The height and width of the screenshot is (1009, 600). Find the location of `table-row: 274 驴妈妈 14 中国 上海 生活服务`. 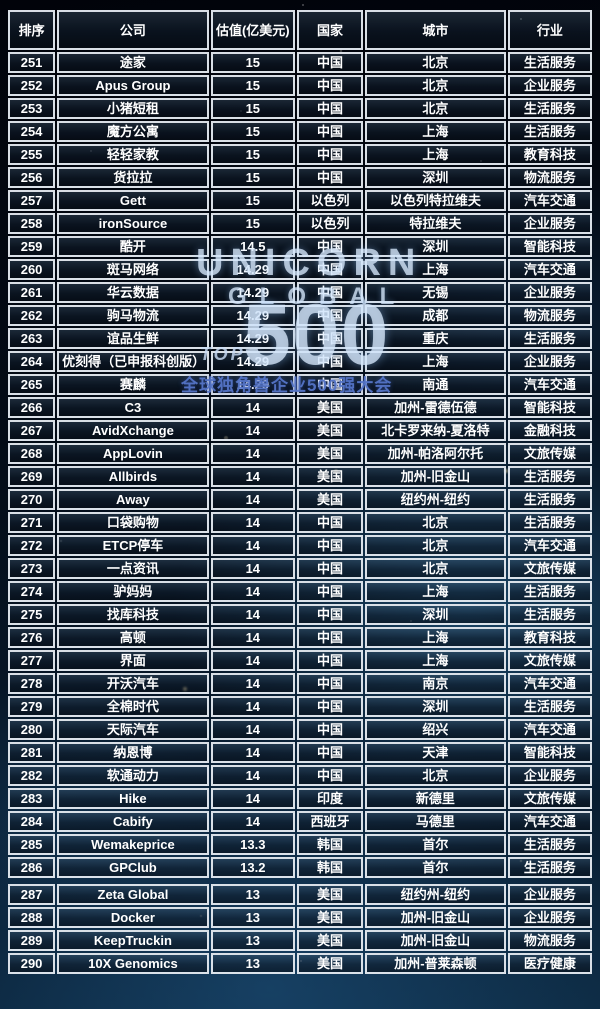

table-row: 274 驴妈妈 14 中国 上海 生活服务 is located at coordinates (300, 591).